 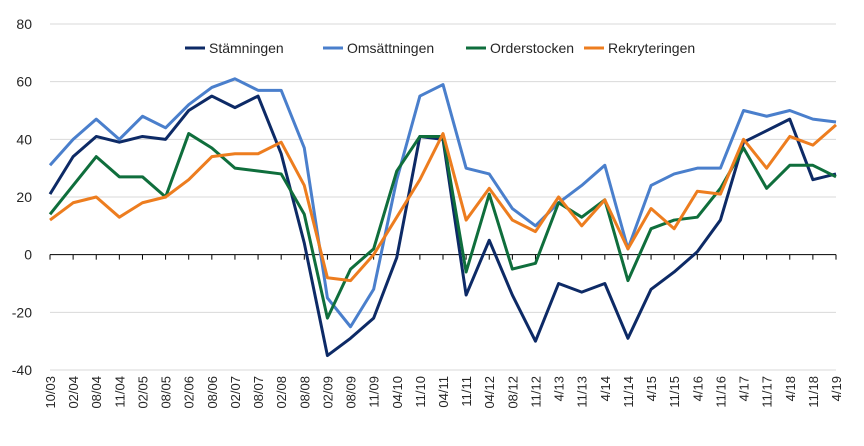 I want to click on x-tick-label: 04/12, so click(x=489, y=392).